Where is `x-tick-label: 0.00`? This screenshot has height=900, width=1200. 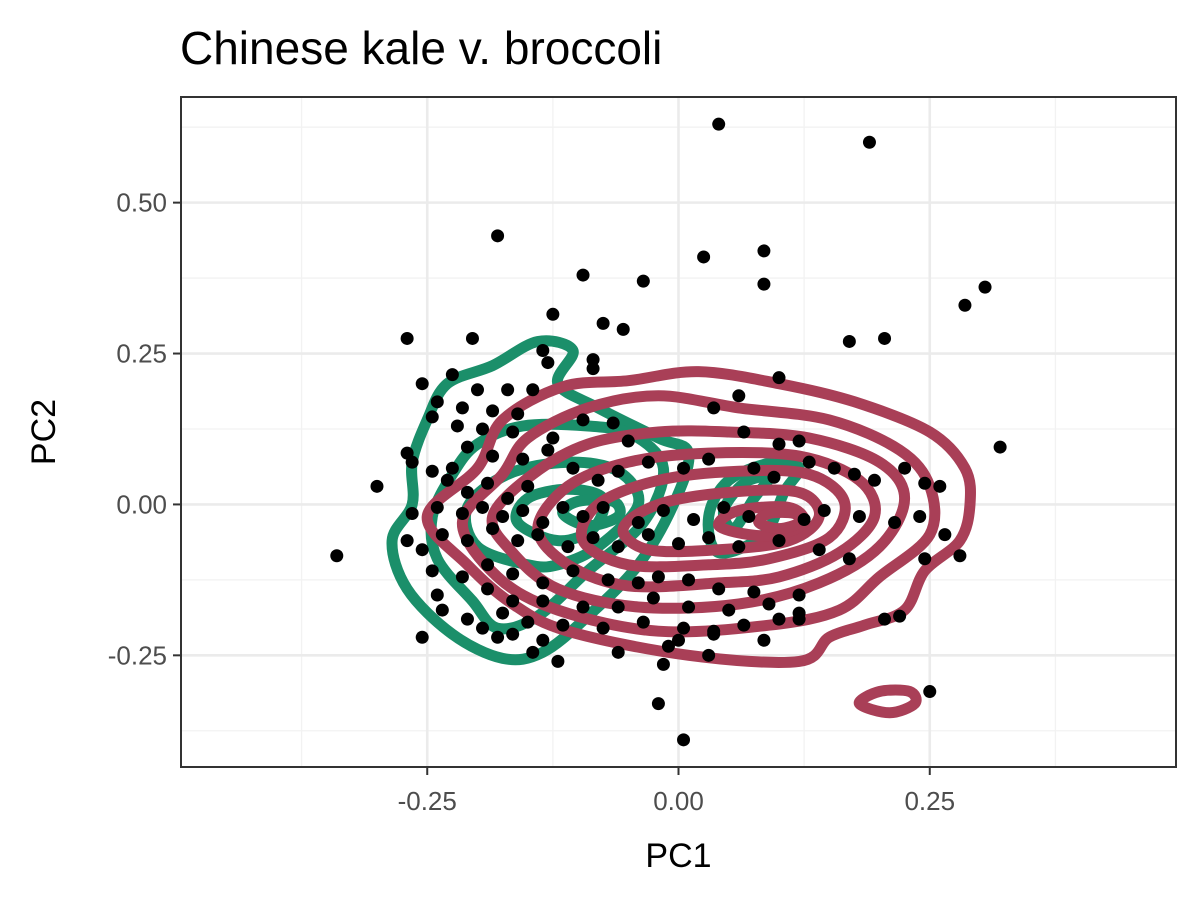 x-tick-label: 0.00 is located at coordinates (678, 801).